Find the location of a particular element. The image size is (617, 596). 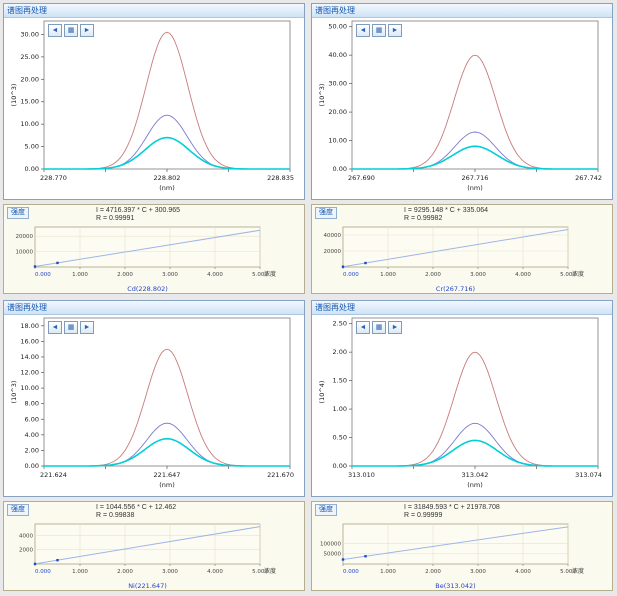

svg-text: 267.716 is located at coordinates (475, 178).